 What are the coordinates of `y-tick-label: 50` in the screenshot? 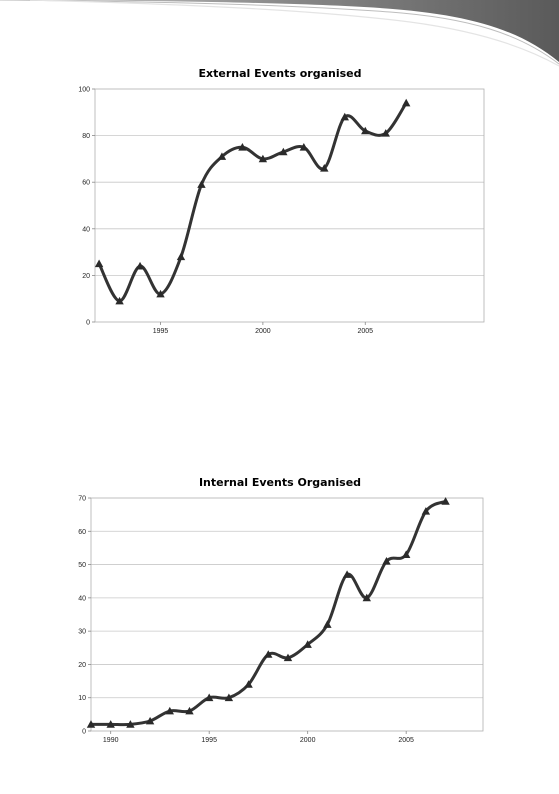 It's located at (82, 565).